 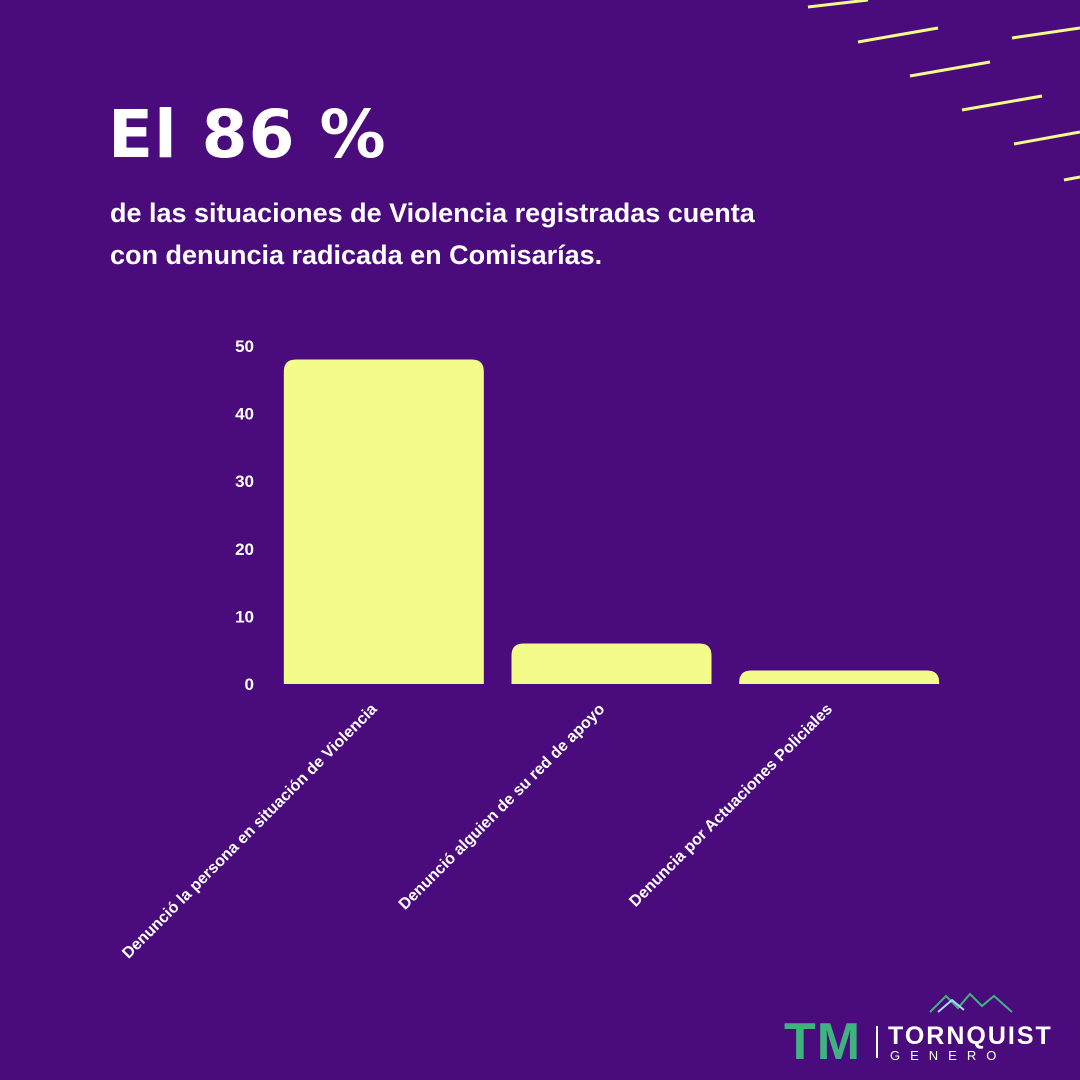 What do you see at coordinates (877, 1042) in the screenshot?
I see `logo-divider` at bounding box center [877, 1042].